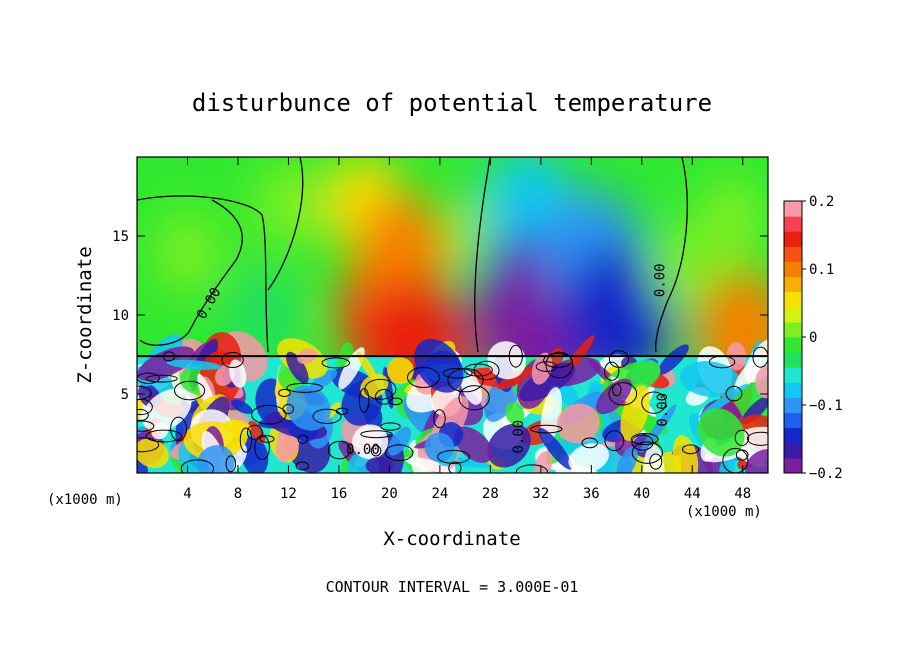  What do you see at coordinates (238, 494) in the screenshot?
I see `x-tick-label: 8` at bounding box center [238, 494].